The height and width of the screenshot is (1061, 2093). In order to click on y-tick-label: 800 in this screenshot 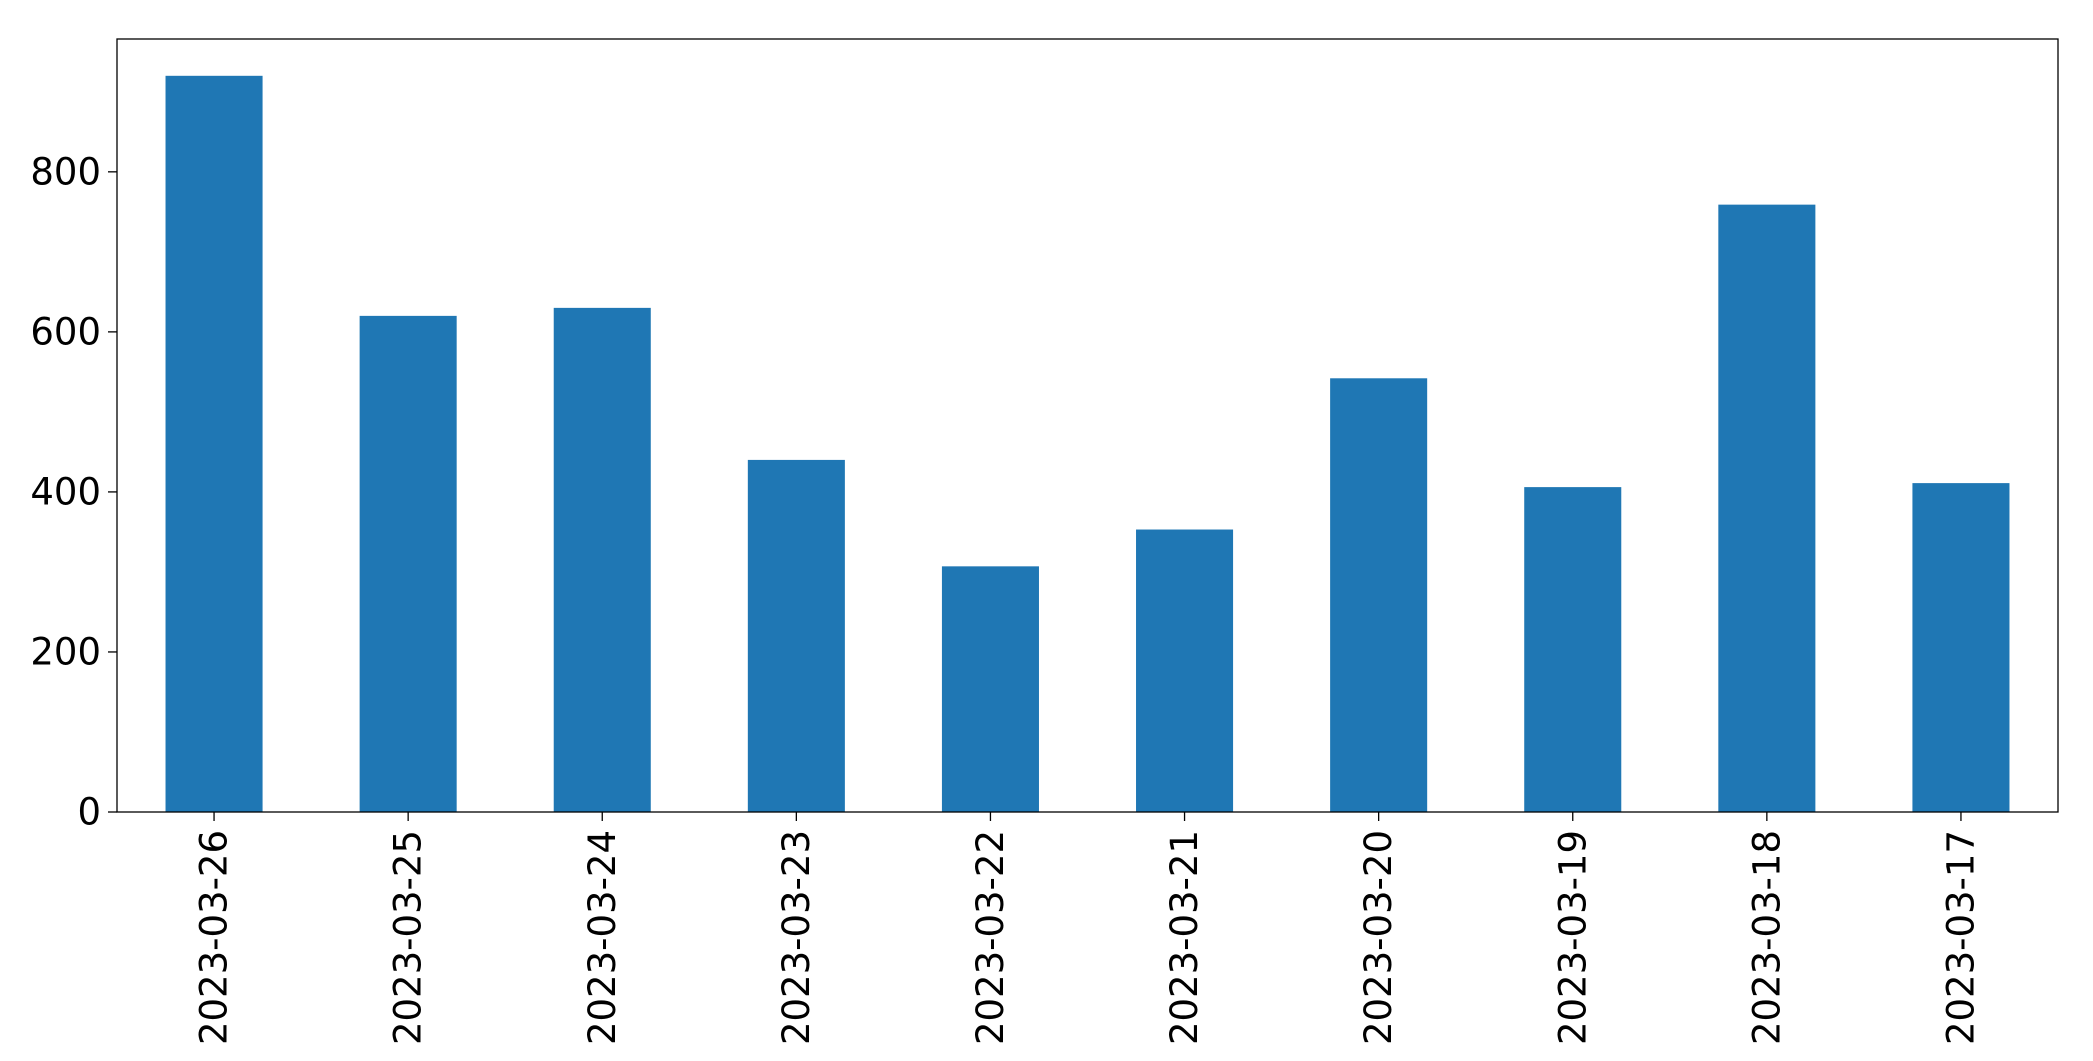, I will do `click(65, 171)`.